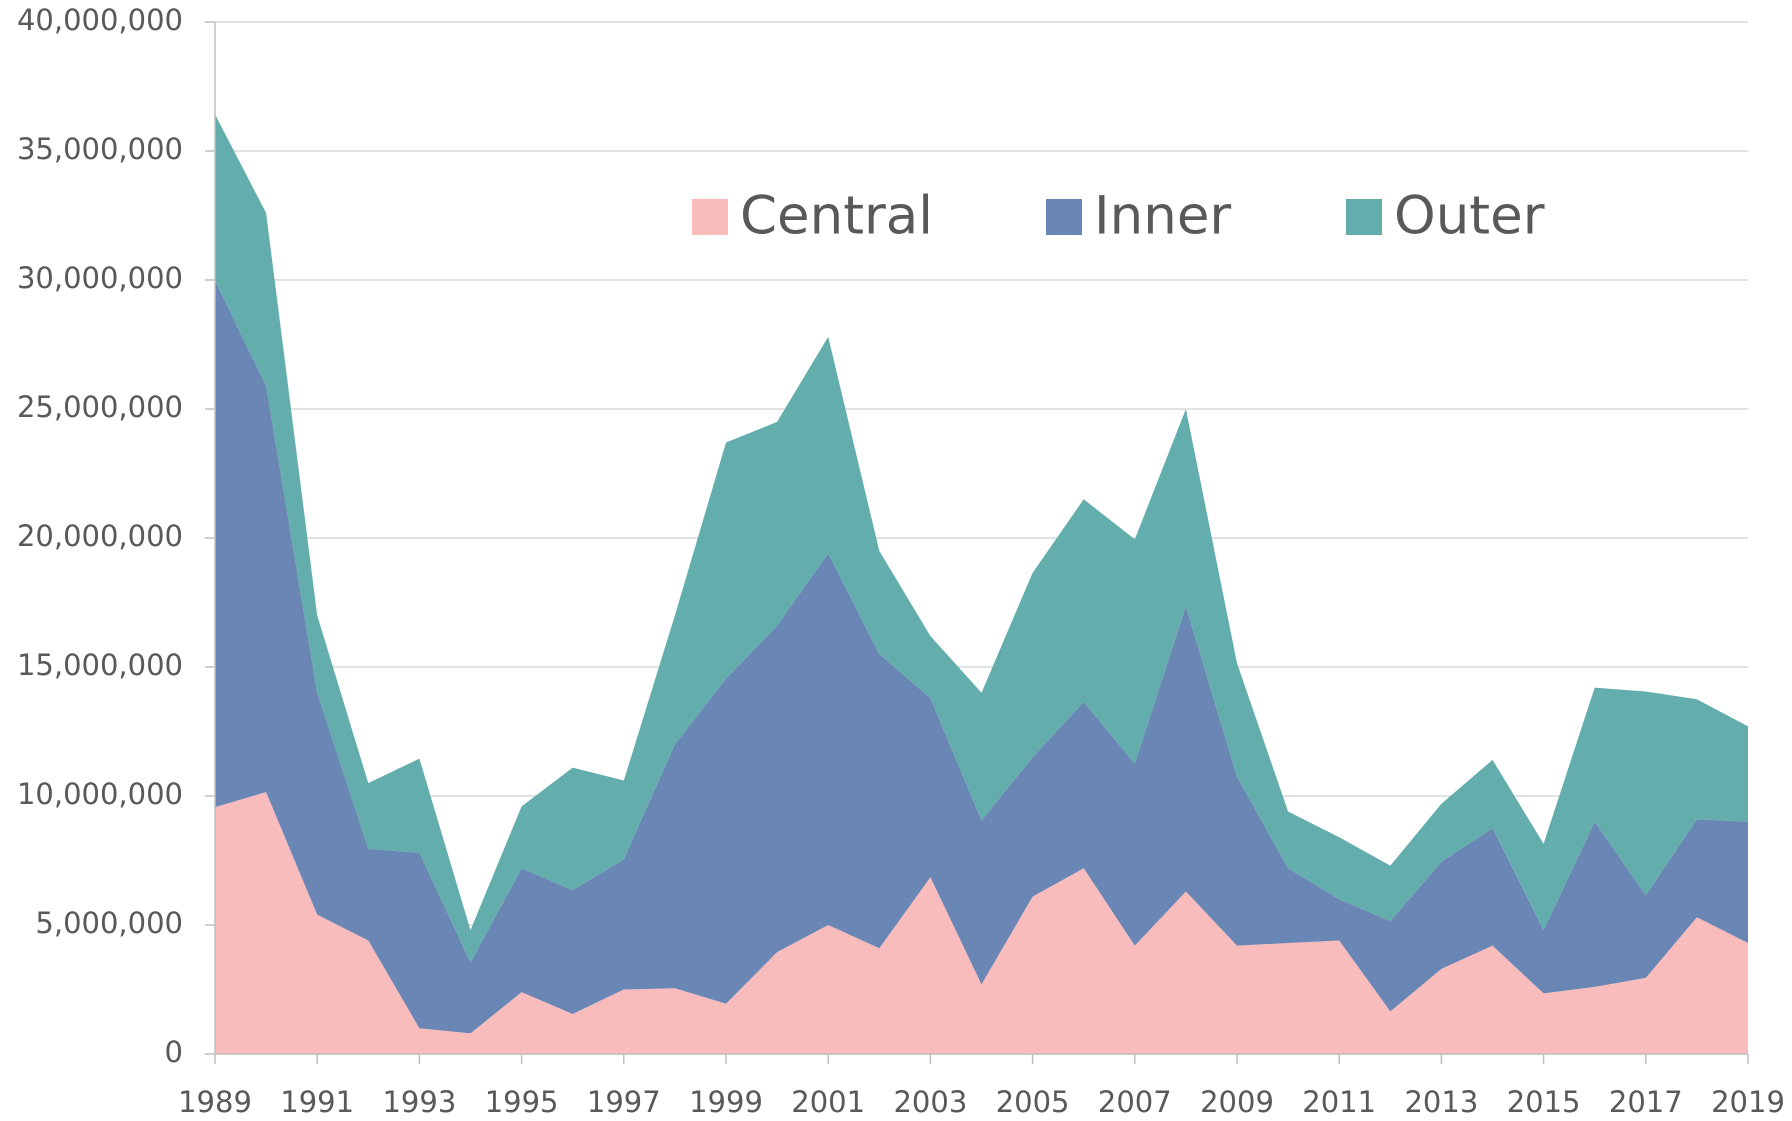  Describe the element at coordinates (1237, 1102) in the screenshot. I see `x-tick-label: 2009` at that location.